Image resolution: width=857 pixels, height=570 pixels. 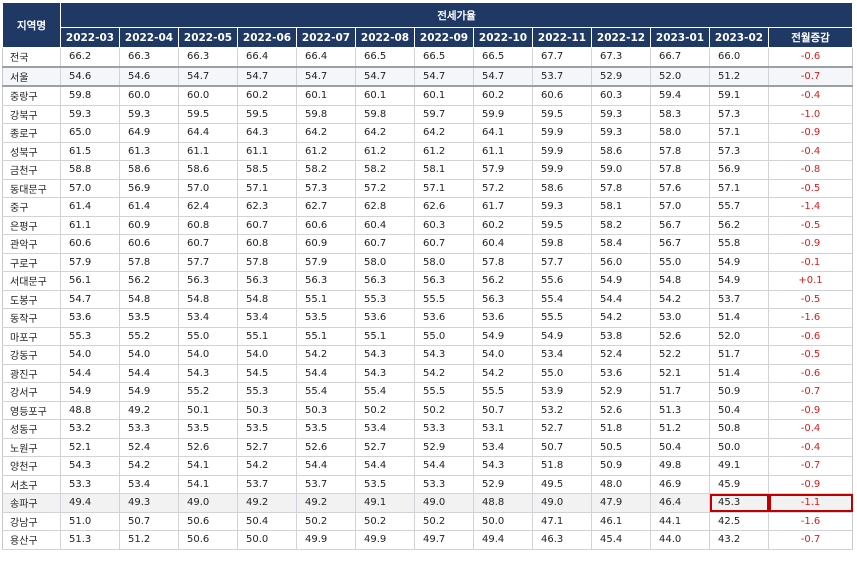 What do you see at coordinates (267, 96) in the screenshot?
I see `value-cell: 60.2` at bounding box center [267, 96].